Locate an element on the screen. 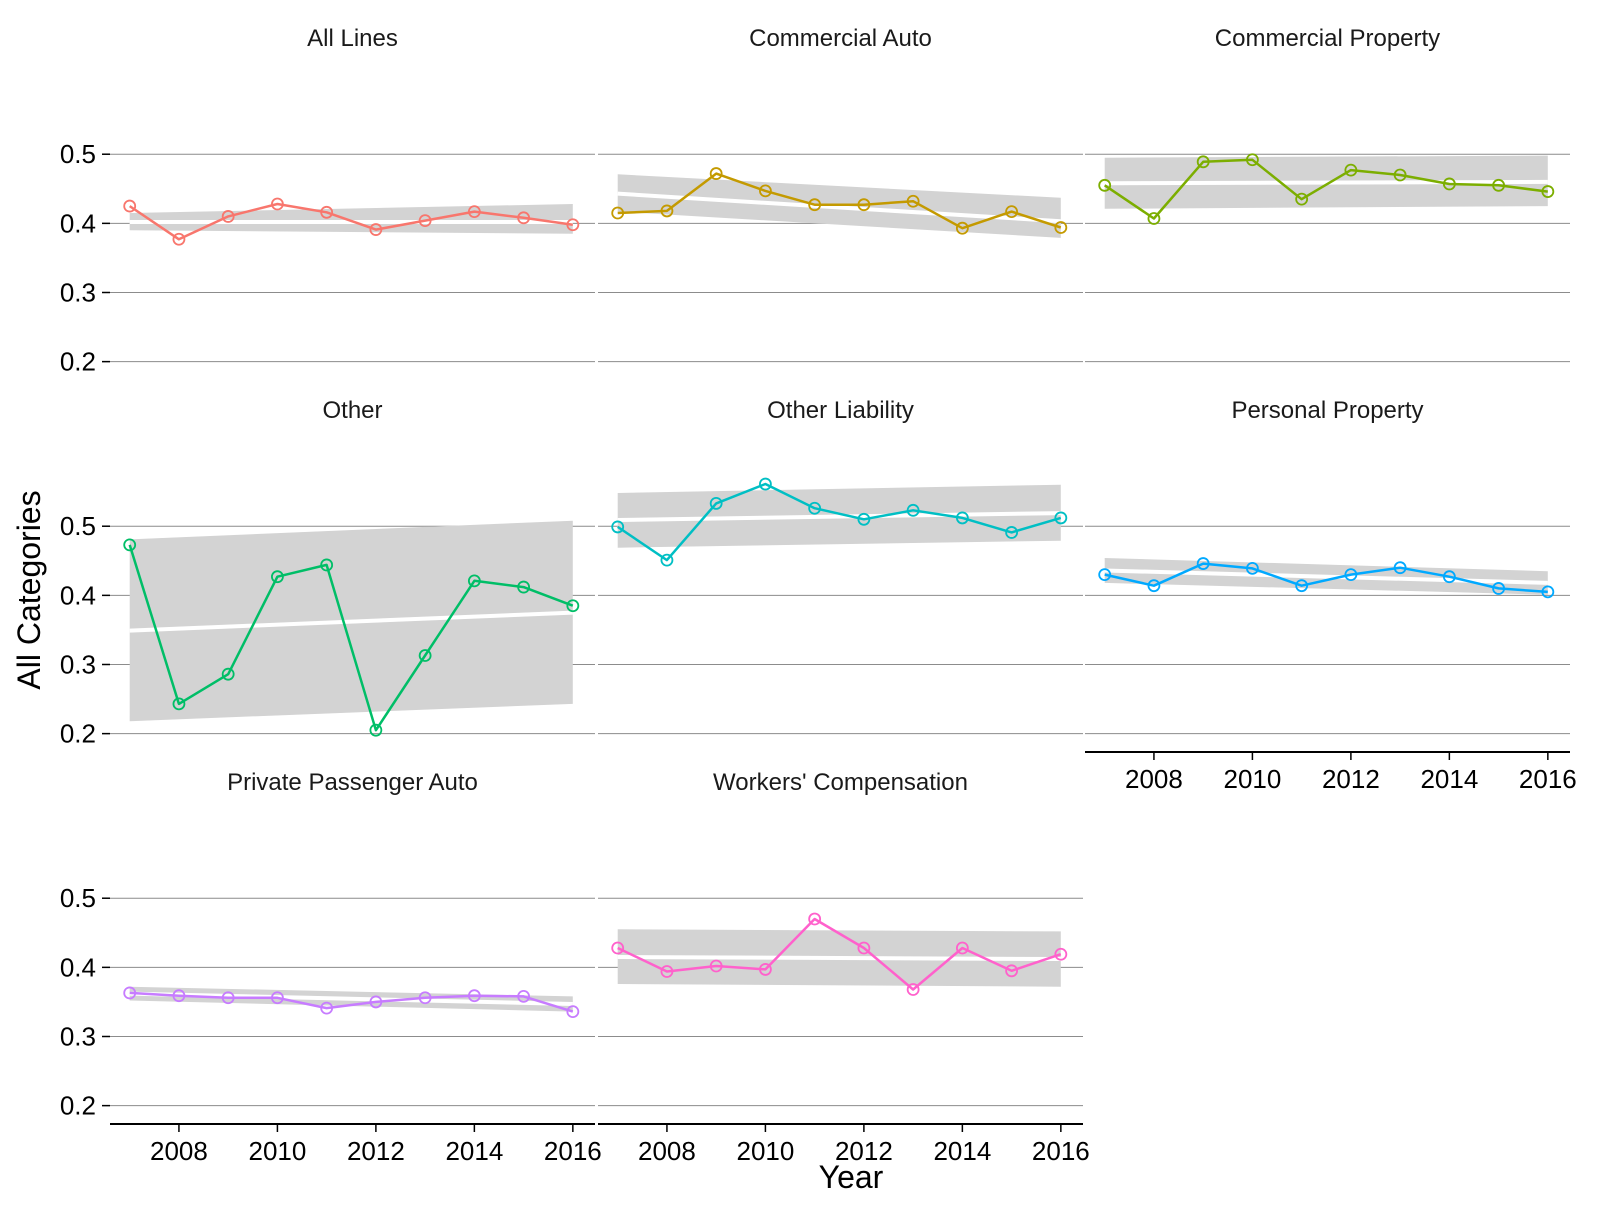 Image resolution: width=1600 pixels, height=1205 pixels. data-point-commercial-property-2012 is located at coordinates (1351, 170).